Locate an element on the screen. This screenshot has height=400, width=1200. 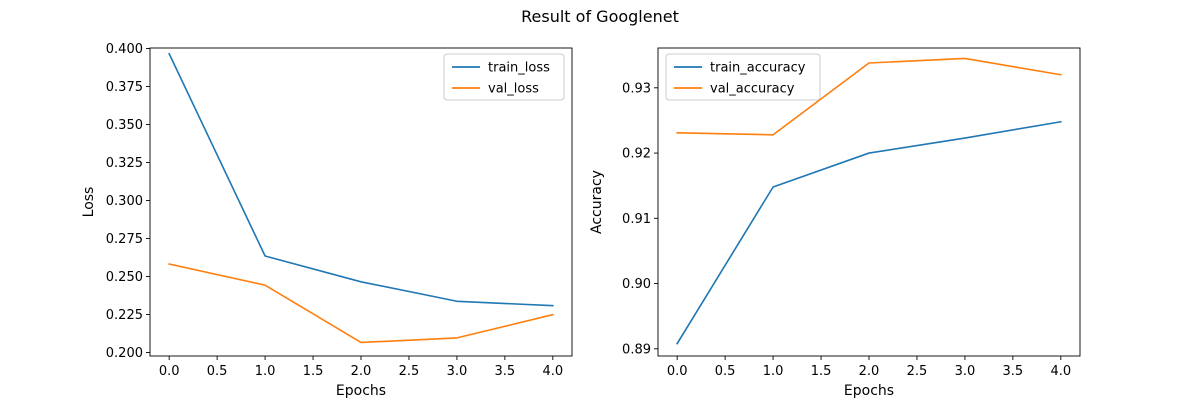
y-tick-label: 0.375 is located at coordinates (124, 87).